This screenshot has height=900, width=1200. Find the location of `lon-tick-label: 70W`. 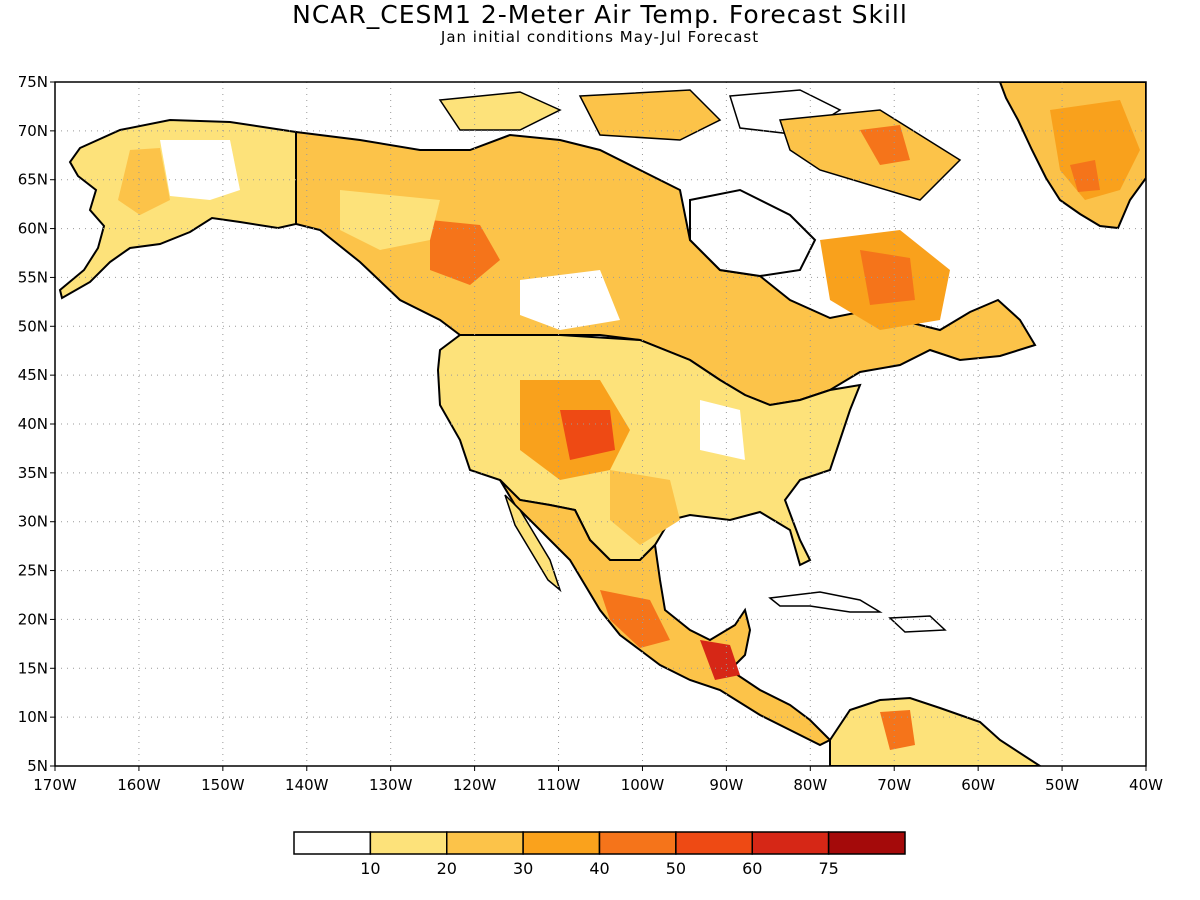

lon-tick-label: 70W is located at coordinates (894, 785).